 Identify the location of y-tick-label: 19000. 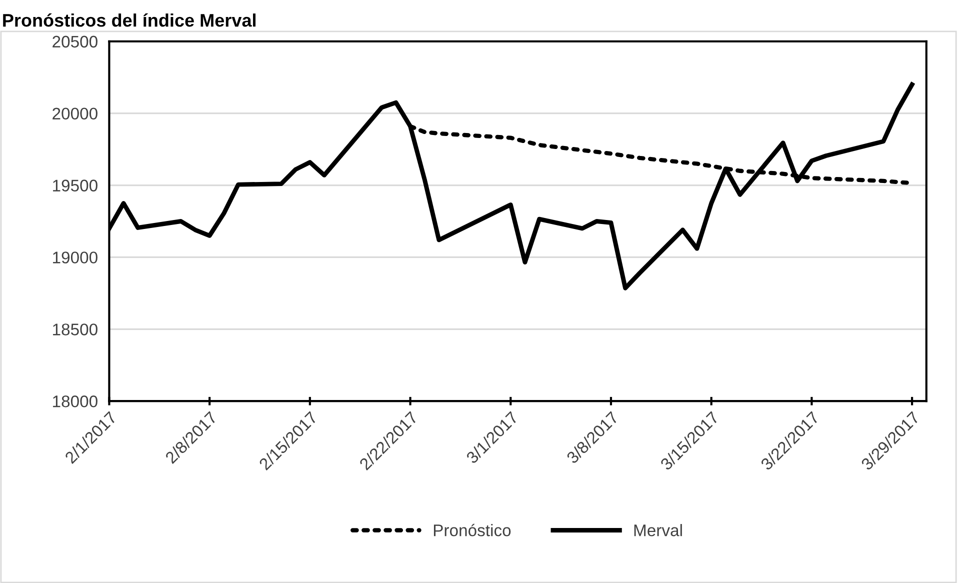
(75, 258).